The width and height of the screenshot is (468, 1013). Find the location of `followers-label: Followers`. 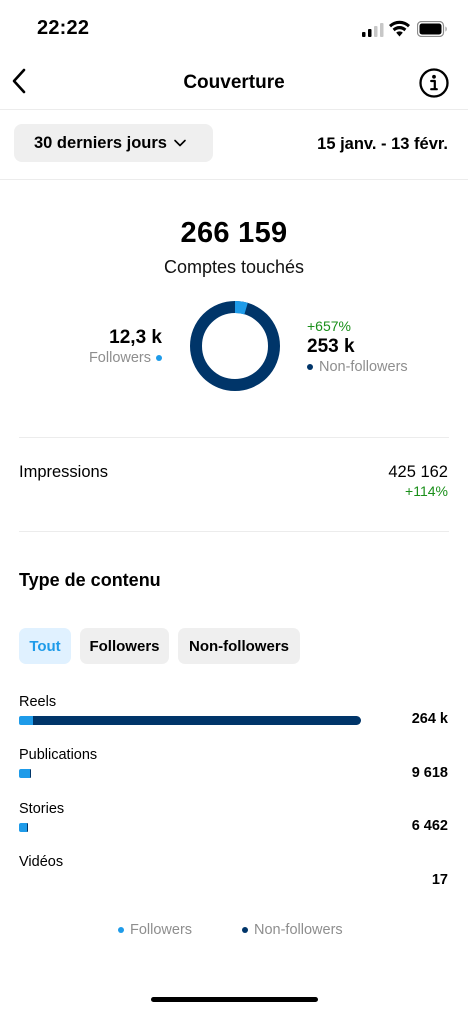

followers-label: Followers is located at coordinates (125, 358).